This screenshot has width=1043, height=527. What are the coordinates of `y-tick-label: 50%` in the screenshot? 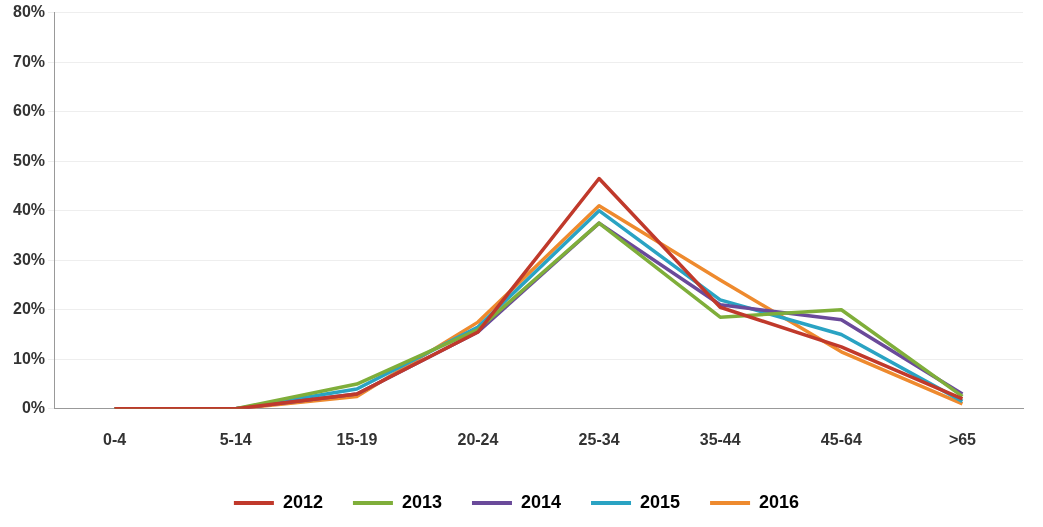 It's located at (29, 160).